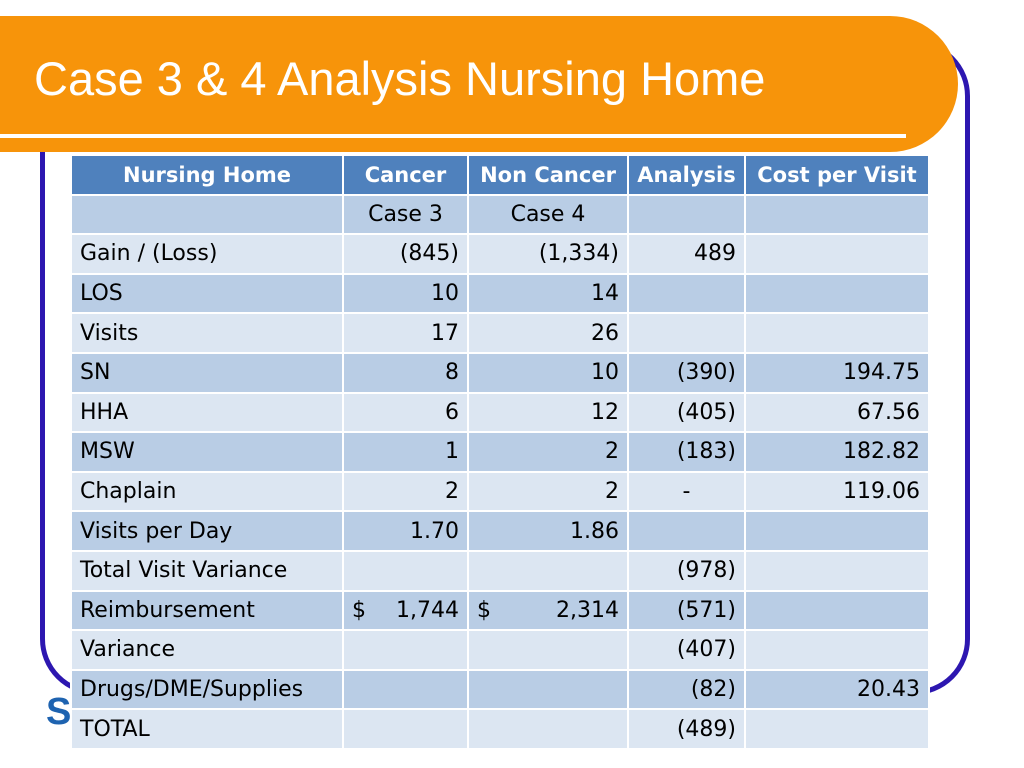 Image resolution: width=1024 pixels, height=768 pixels. Describe the element at coordinates (207, 689) in the screenshot. I see `row-label: Drugs/DME/Supplies` at that location.